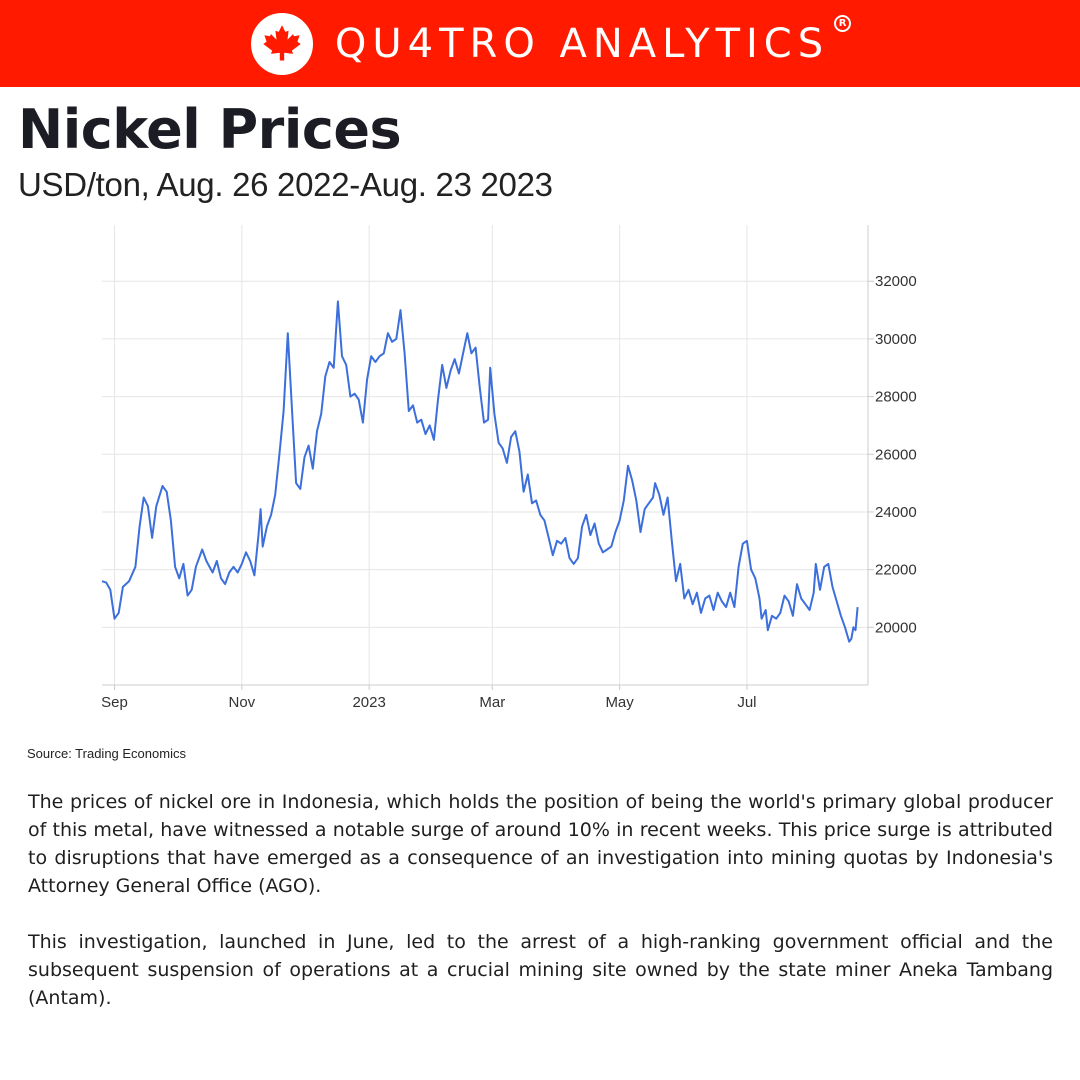  I want to click on x-tick-label: 2023, so click(368, 702).